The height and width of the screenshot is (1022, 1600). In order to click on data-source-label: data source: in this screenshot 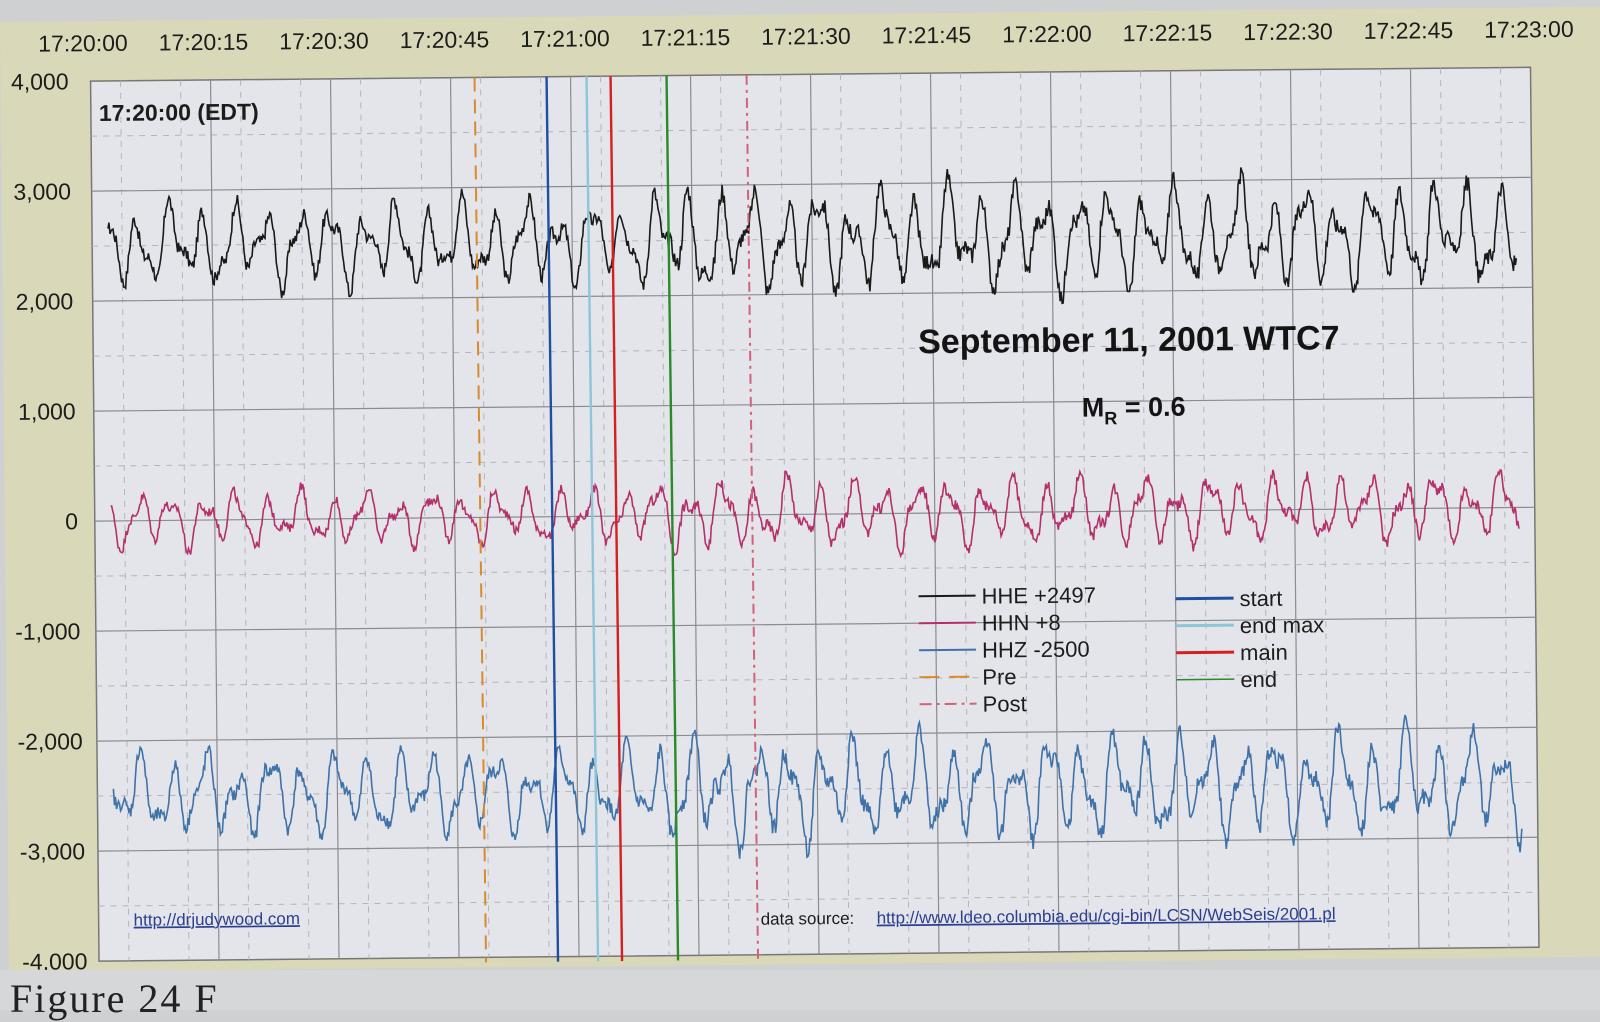, I will do `click(808, 919)`.